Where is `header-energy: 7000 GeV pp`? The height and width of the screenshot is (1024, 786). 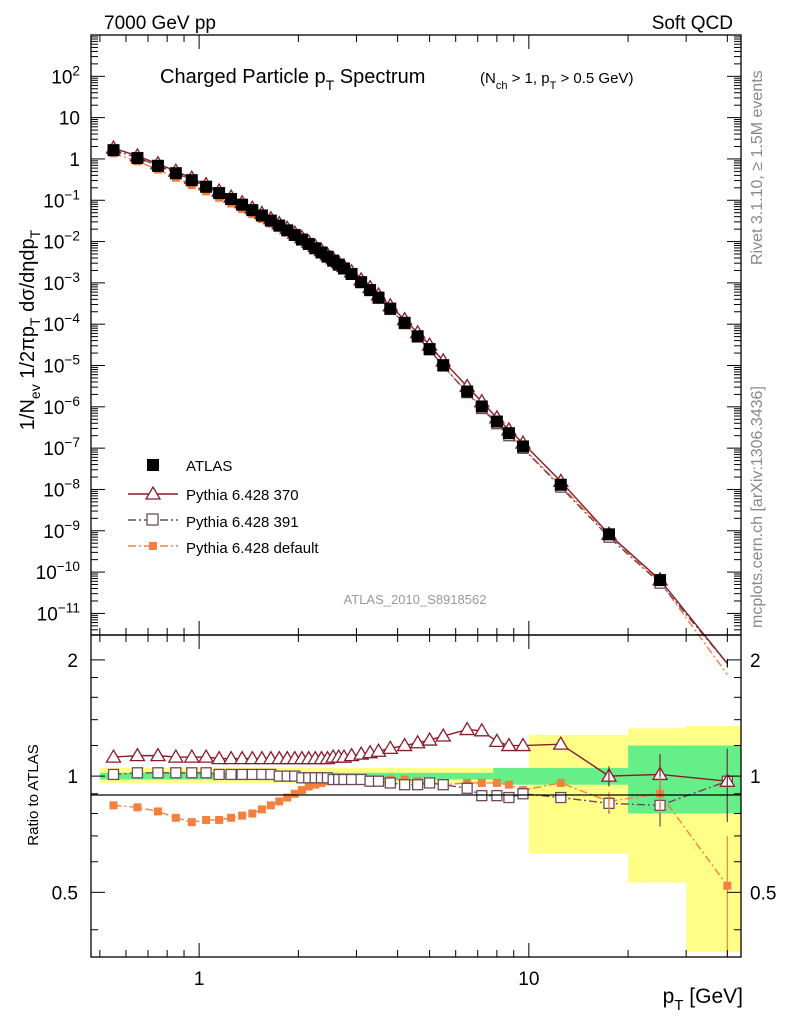
header-energy: 7000 GeV pp is located at coordinates (160, 23).